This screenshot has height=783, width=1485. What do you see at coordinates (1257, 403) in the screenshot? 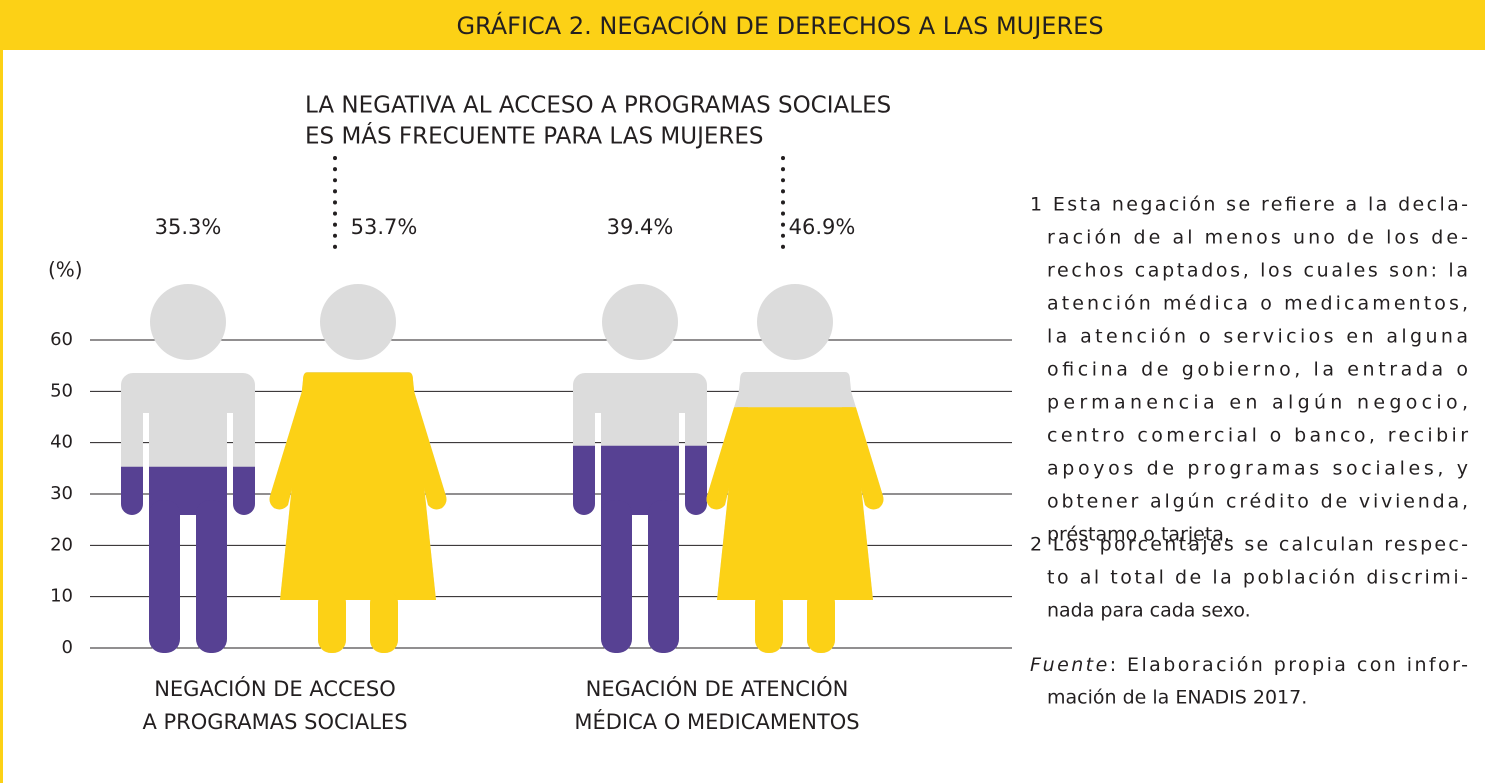
I see `note-line: permanencia en algún negocio,` at bounding box center [1257, 403].